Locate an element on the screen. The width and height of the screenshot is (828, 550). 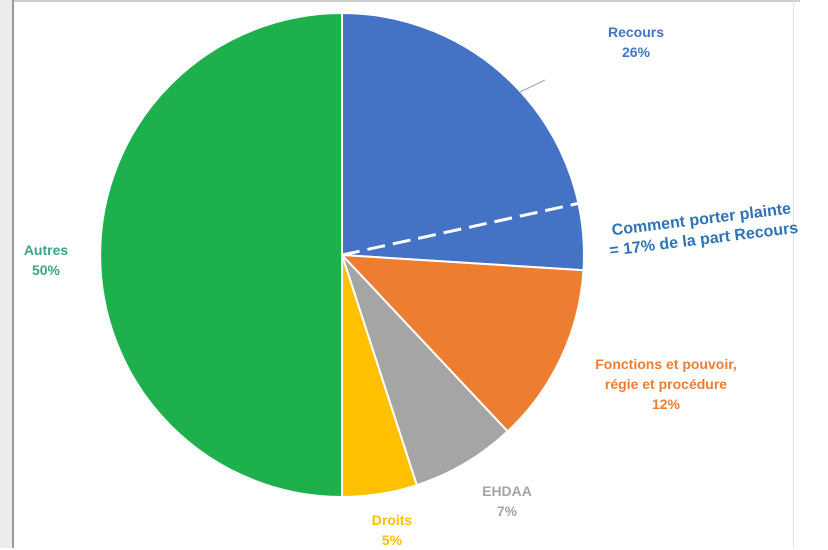
pie-slice-ehdaa is located at coordinates (425, 370).